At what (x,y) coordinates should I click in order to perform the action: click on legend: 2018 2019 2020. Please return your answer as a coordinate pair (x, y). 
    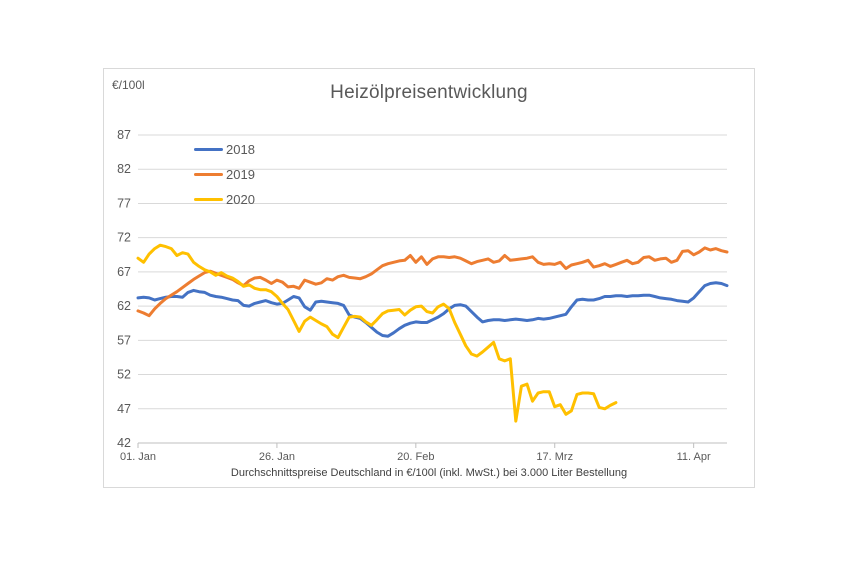
    Looking at the image, I should click on (224, 174).